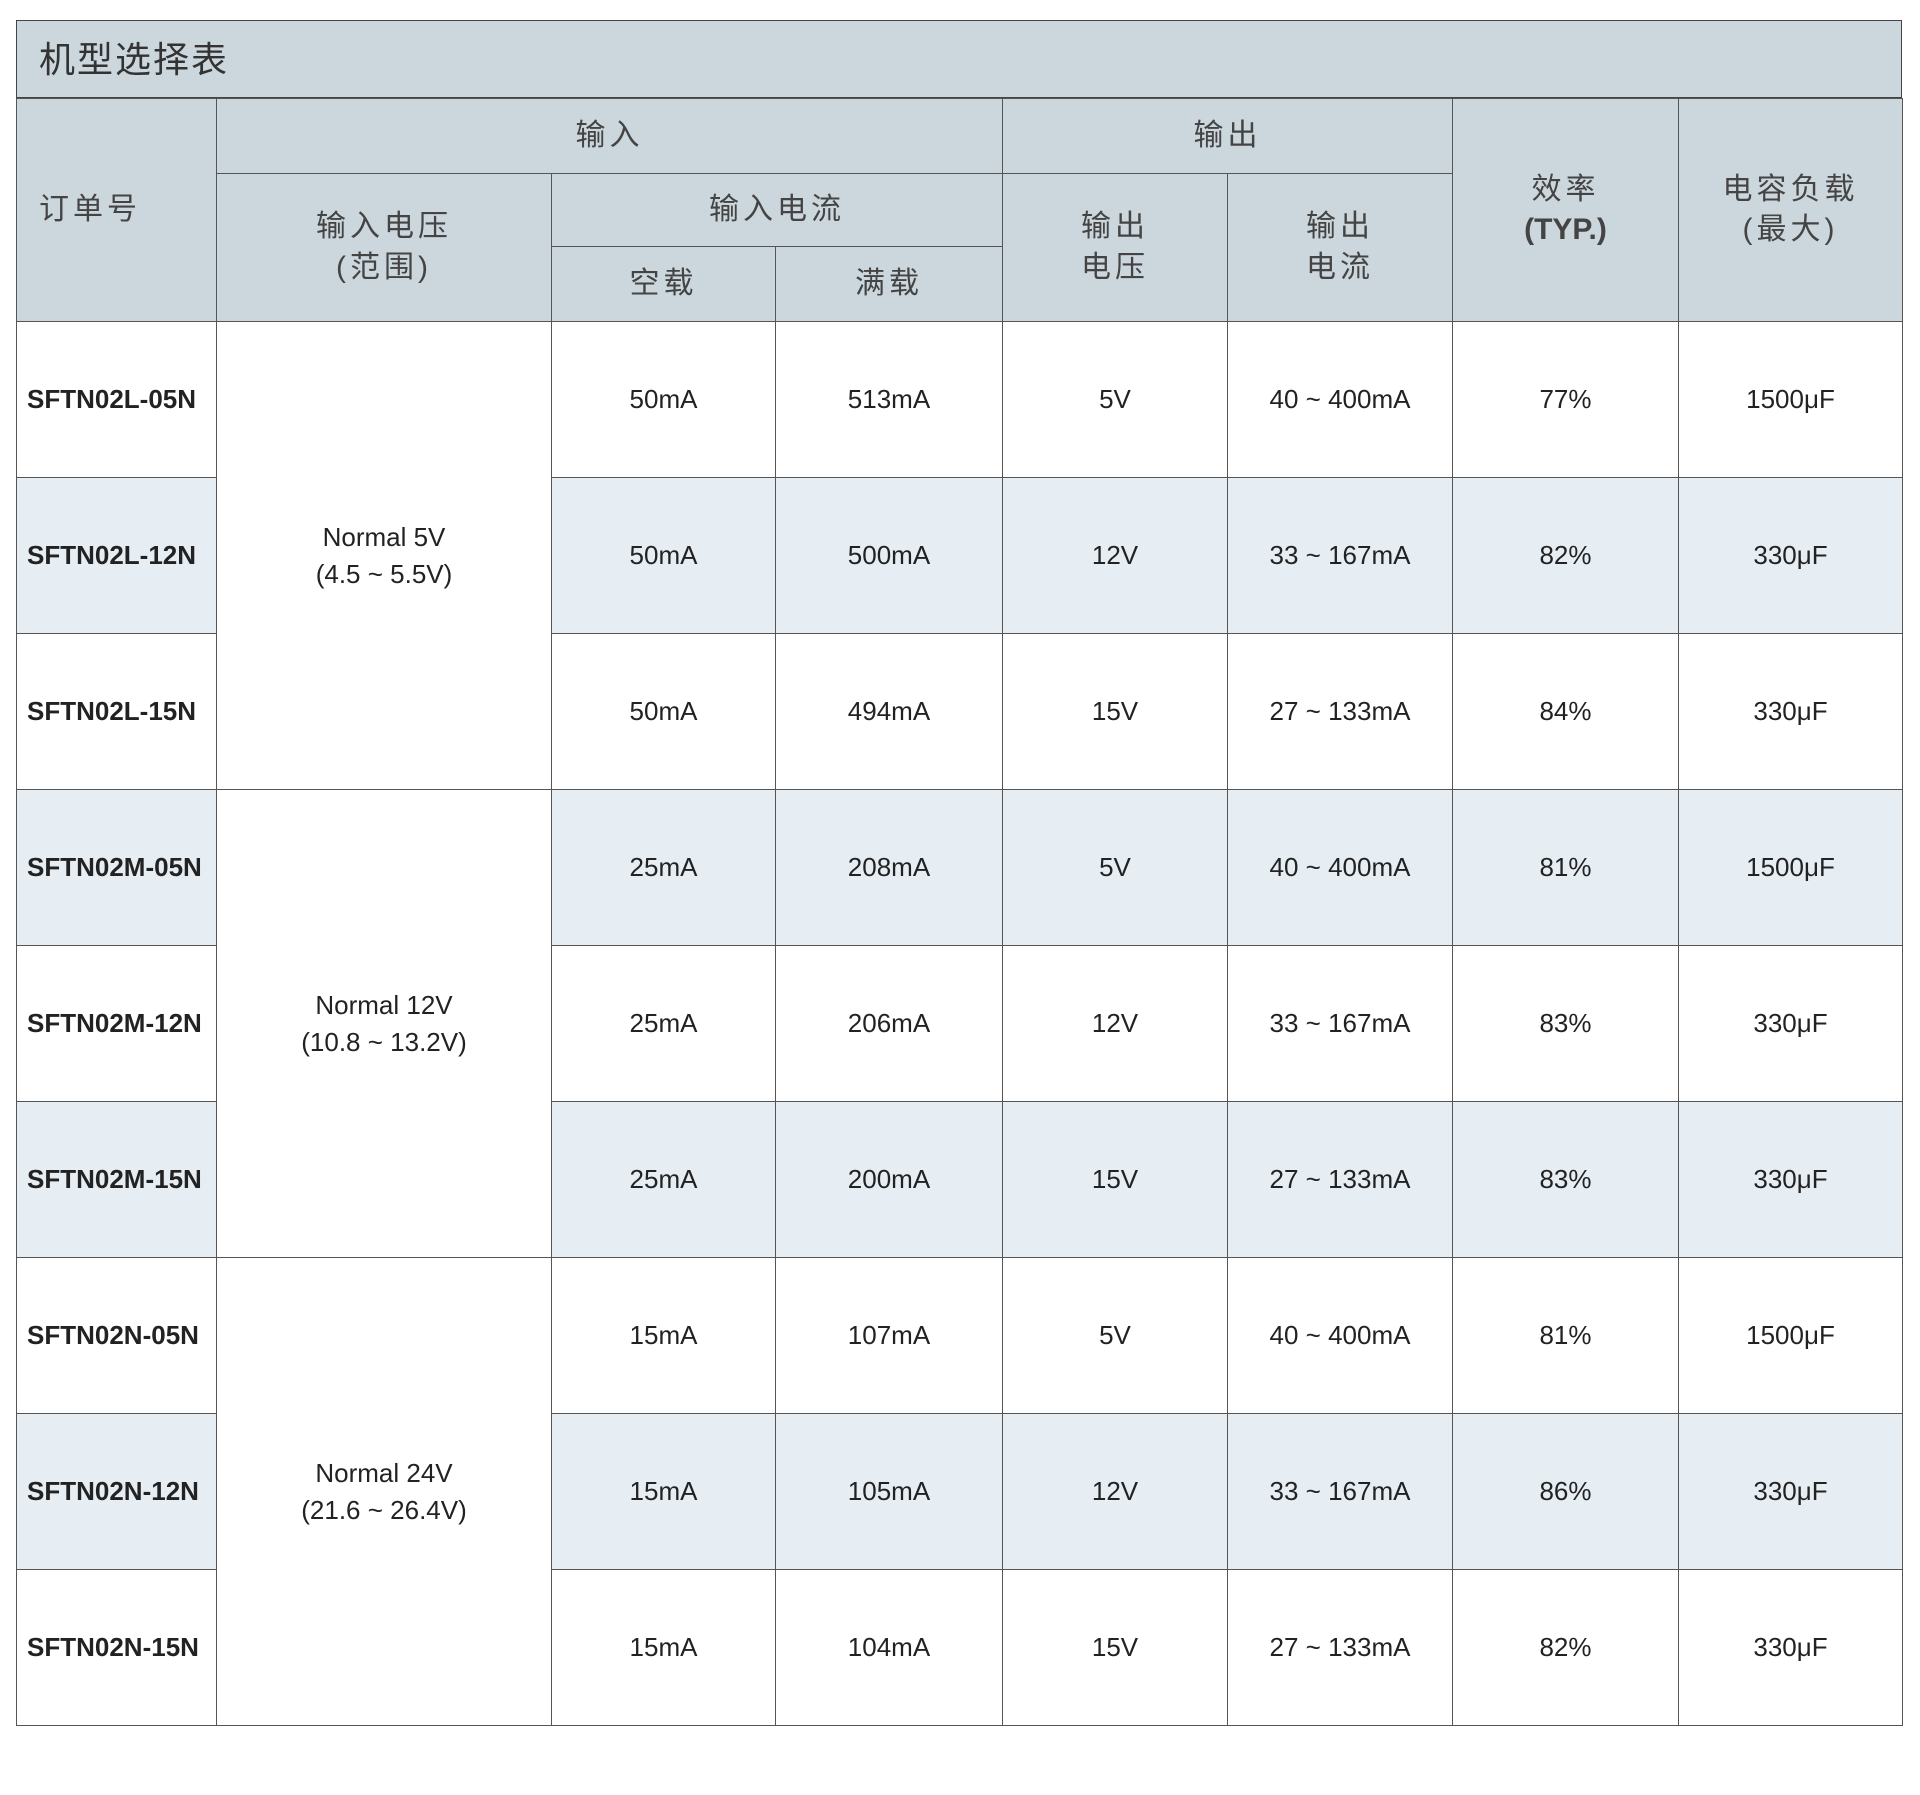  I want to click on efficiency-cell: 77%, so click(1565, 399).